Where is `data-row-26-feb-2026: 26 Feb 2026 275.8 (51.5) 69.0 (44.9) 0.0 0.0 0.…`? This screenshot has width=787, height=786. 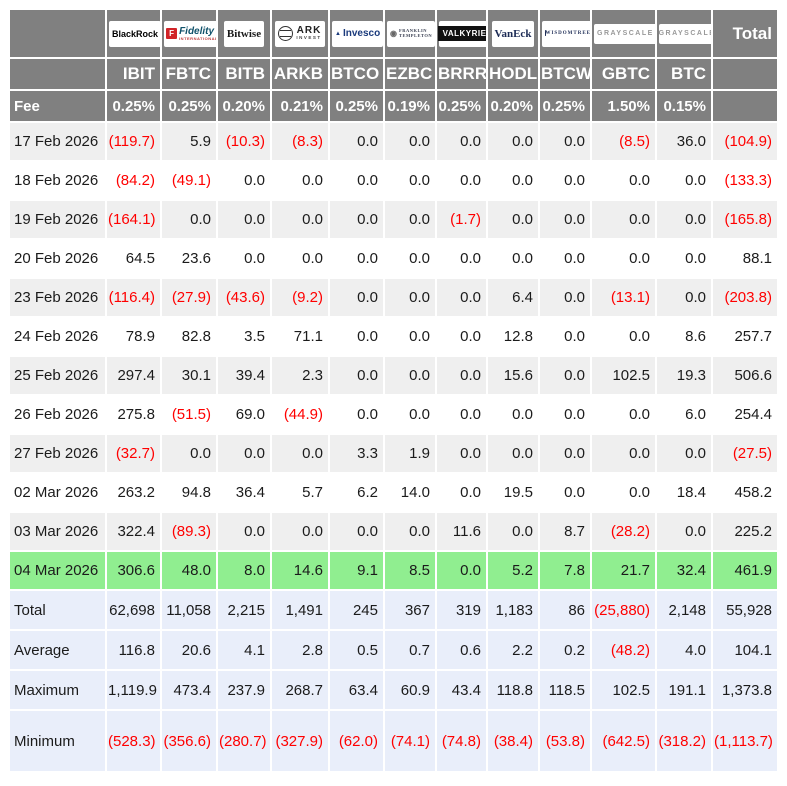
data-row-26-feb-2026: 26 Feb 2026 275.8 (51.5) 69.0 (44.9) 0.0 0.0 0.… is located at coordinates (393, 414).